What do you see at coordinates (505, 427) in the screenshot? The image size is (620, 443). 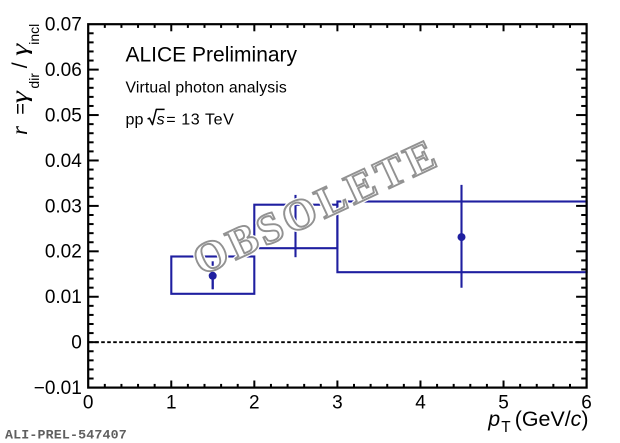 I see `svg-text: T` at bounding box center [505, 427].